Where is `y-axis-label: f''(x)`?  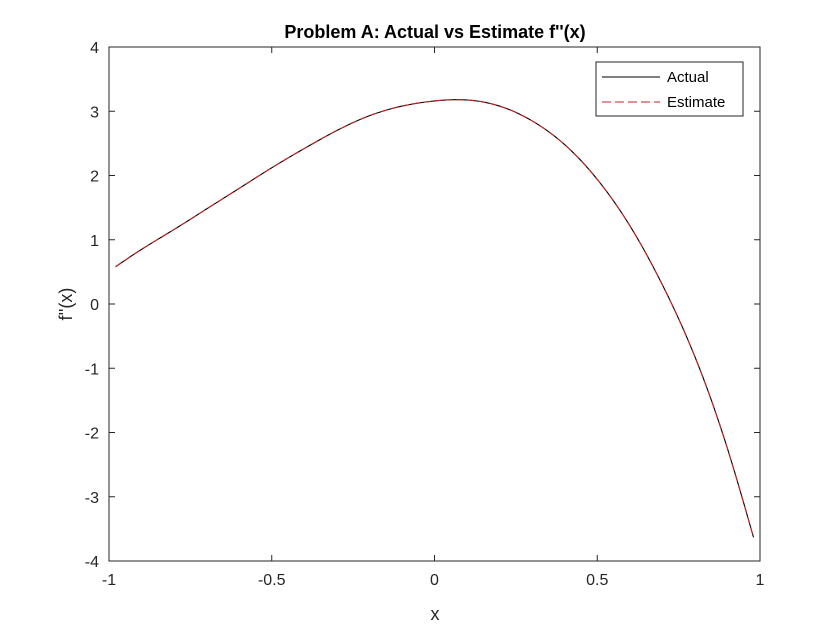 y-axis-label: f''(x) is located at coordinates (66, 304).